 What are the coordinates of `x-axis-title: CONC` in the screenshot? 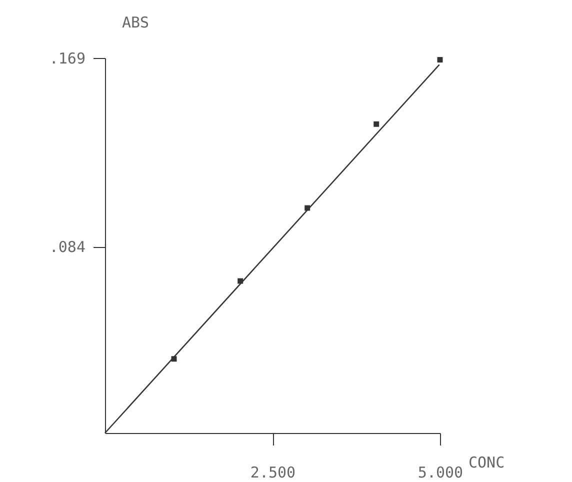 It's located at (486, 463).